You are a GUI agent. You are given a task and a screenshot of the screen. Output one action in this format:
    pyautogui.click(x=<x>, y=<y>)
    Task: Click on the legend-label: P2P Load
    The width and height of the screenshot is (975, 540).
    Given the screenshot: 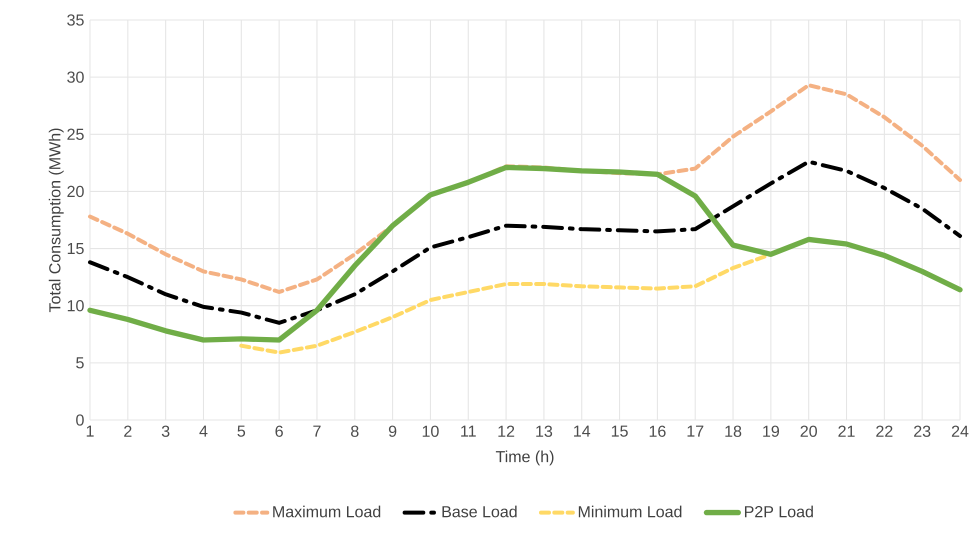 What is the action you would take?
    pyautogui.click(x=778, y=512)
    